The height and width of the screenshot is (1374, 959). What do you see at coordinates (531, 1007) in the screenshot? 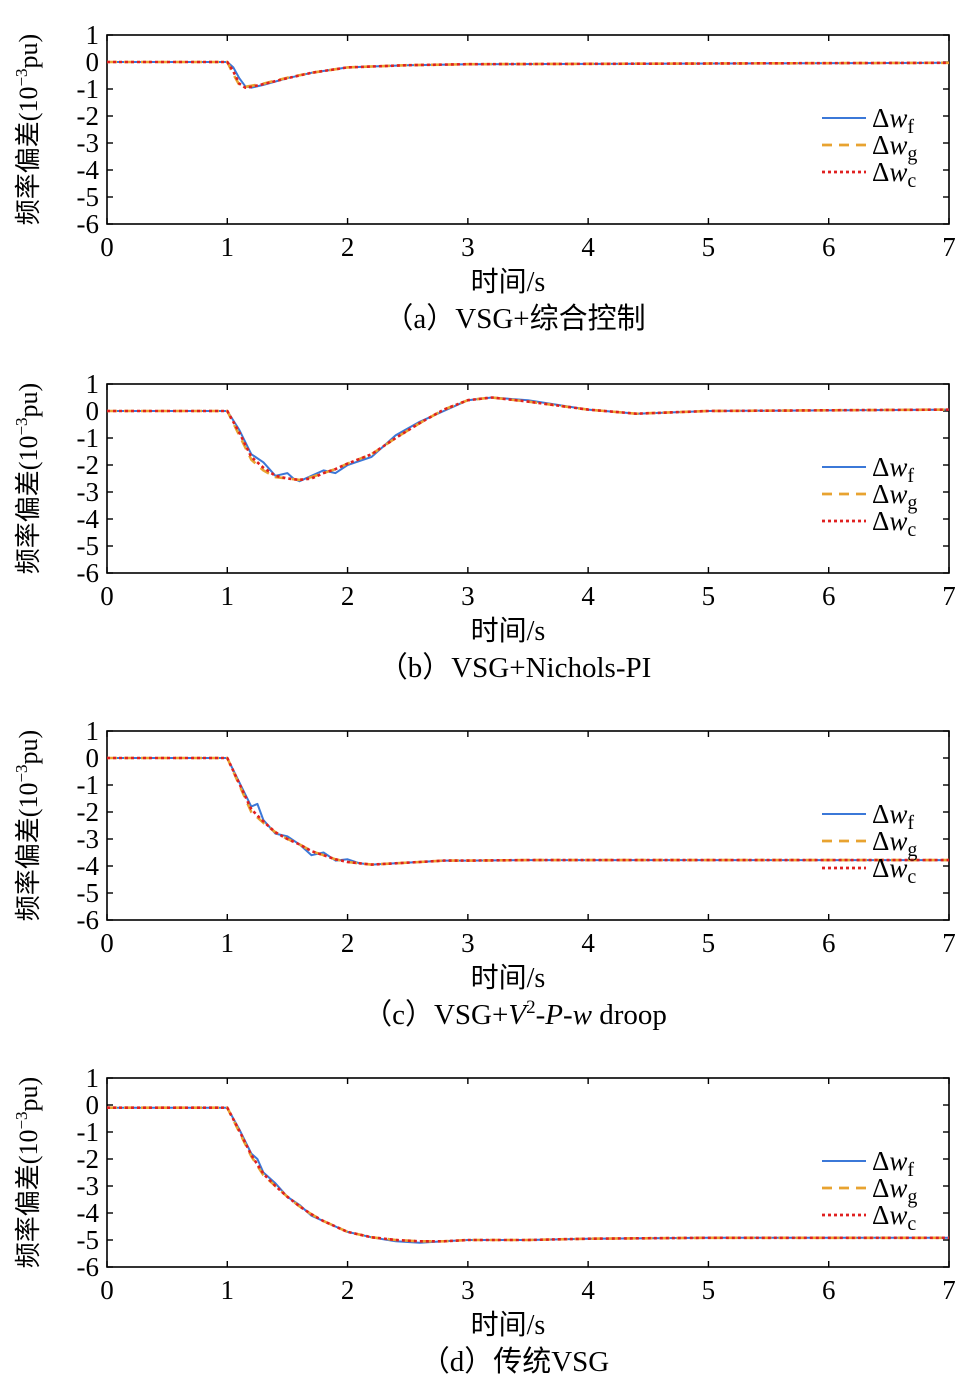
I see `caption-sup: 2` at bounding box center [531, 1007].